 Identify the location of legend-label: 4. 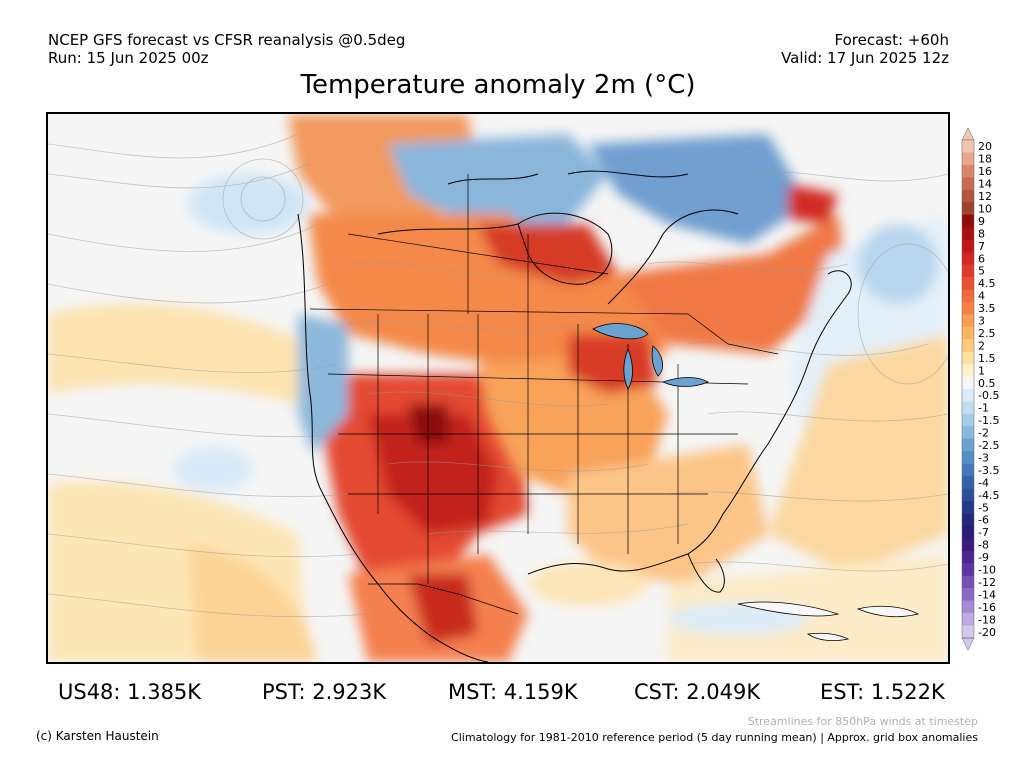
(981, 296).